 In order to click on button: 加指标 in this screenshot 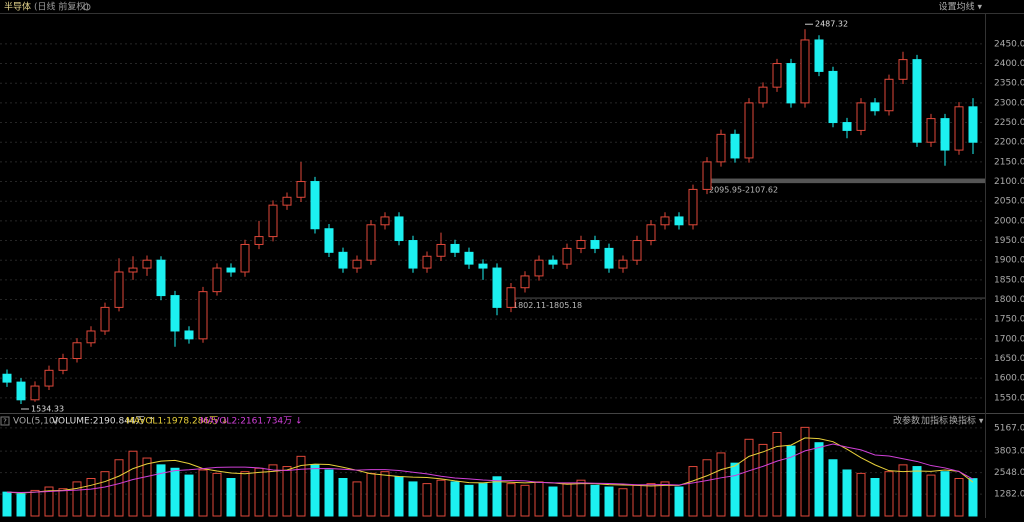, I will do `click(934, 421)`.